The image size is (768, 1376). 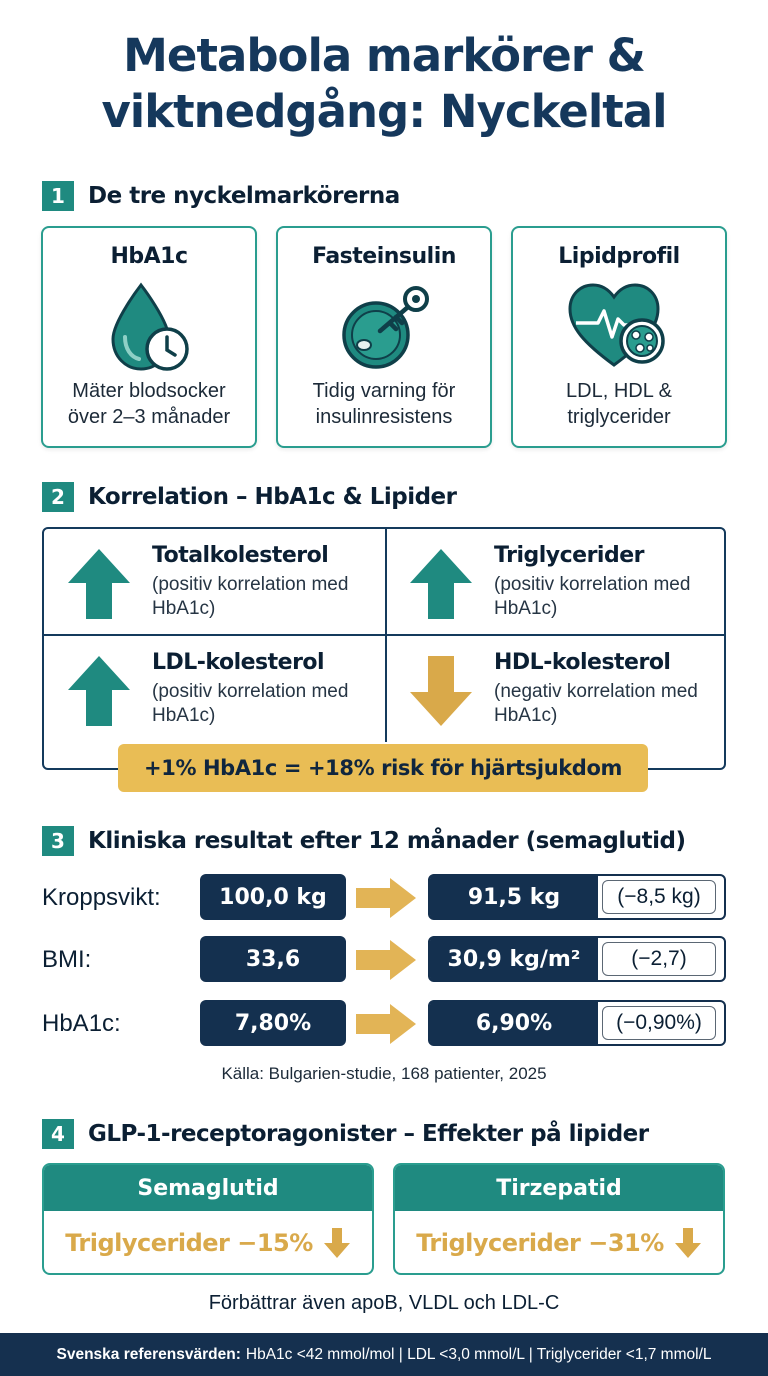 What do you see at coordinates (273, 959) in the screenshot?
I see `value-before: 33,6` at bounding box center [273, 959].